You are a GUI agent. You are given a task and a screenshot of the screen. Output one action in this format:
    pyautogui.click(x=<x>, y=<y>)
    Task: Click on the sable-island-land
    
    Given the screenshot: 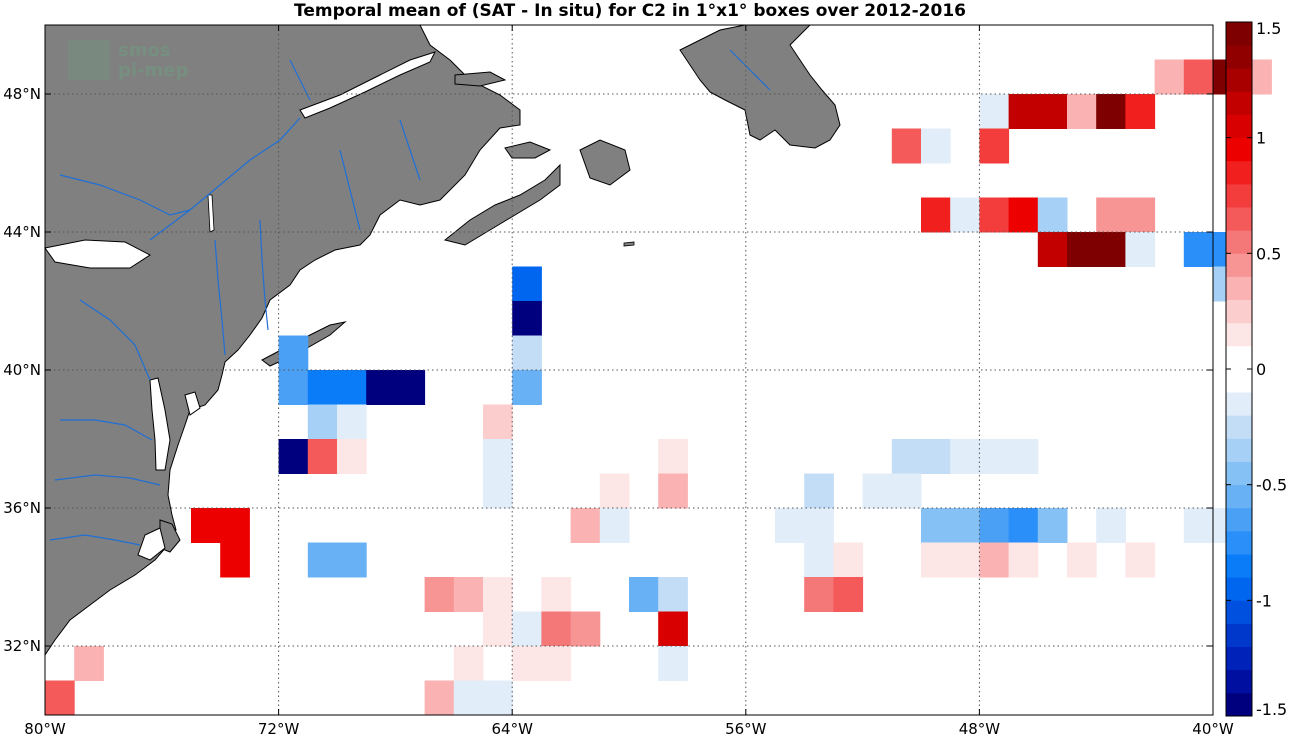 What is the action you would take?
    pyautogui.click(x=629, y=244)
    